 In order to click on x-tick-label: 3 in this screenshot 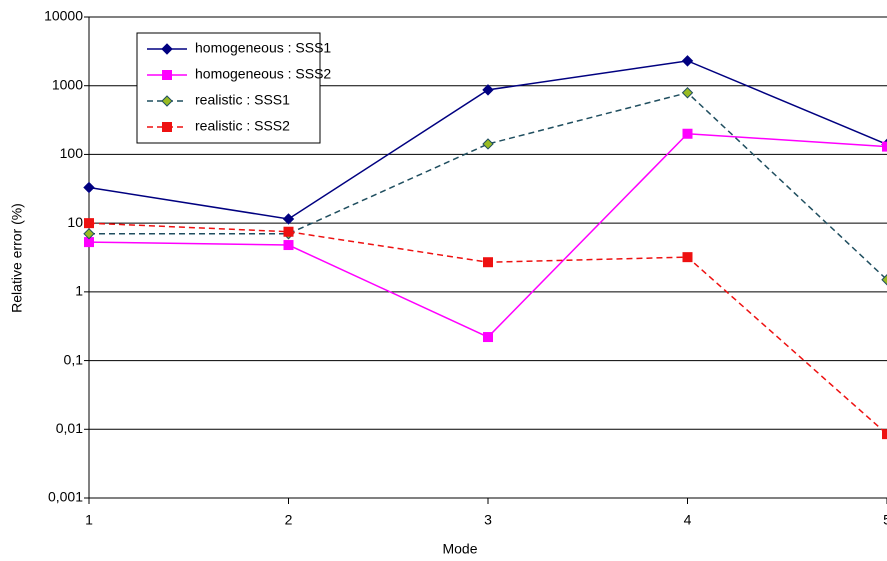, I will do `click(488, 520)`.